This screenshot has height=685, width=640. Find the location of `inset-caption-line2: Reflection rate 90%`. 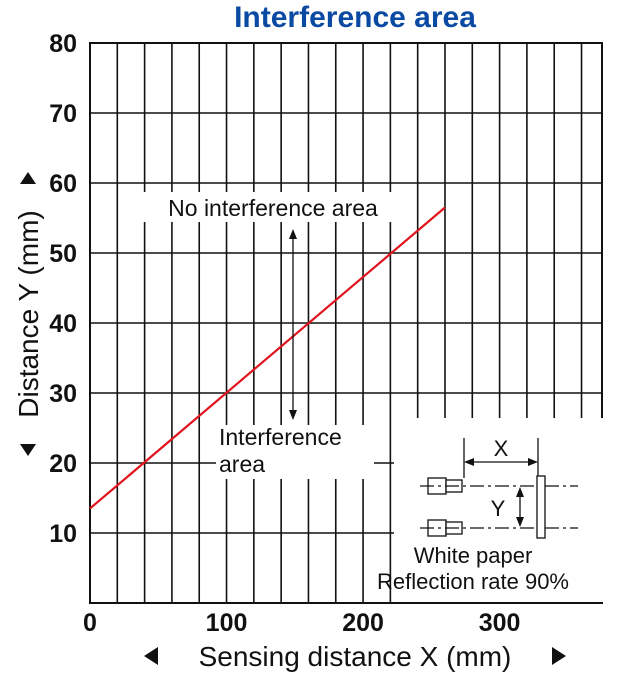

inset-caption-line2: Reflection rate 90% is located at coordinates (473, 581).